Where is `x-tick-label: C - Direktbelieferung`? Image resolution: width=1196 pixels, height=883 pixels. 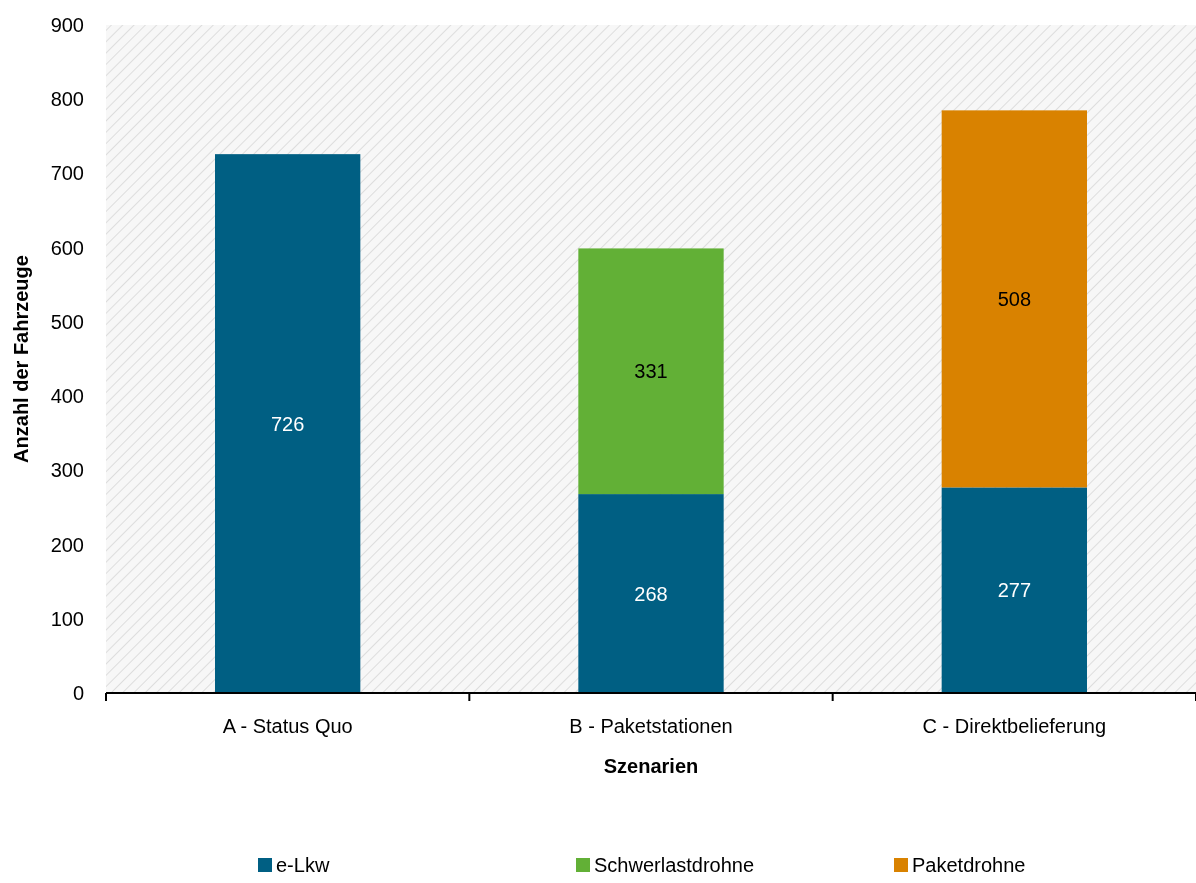 x-tick-label: C - Direktbelieferung is located at coordinates (1014, 726).